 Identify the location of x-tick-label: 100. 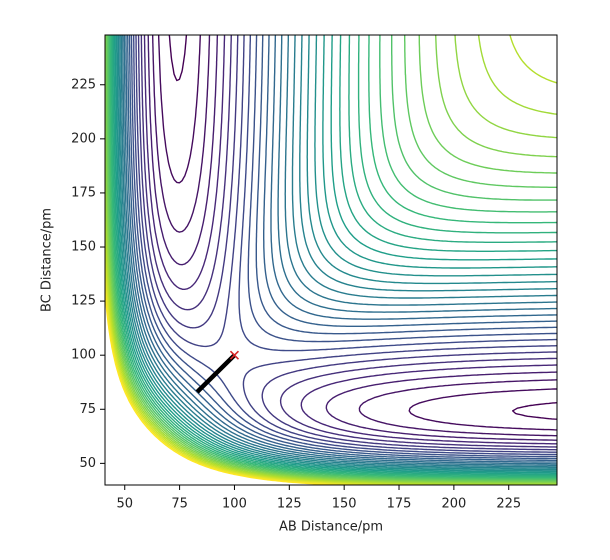
(234, 504).